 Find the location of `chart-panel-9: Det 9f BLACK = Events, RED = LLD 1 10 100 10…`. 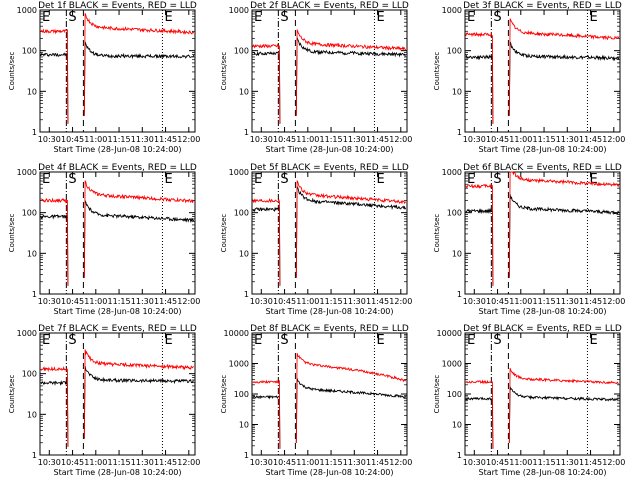

chart-panel-9: Det 9f BLACK = Events, RED = LLD 1 10 100 10… is located at coordinates (529, 400).